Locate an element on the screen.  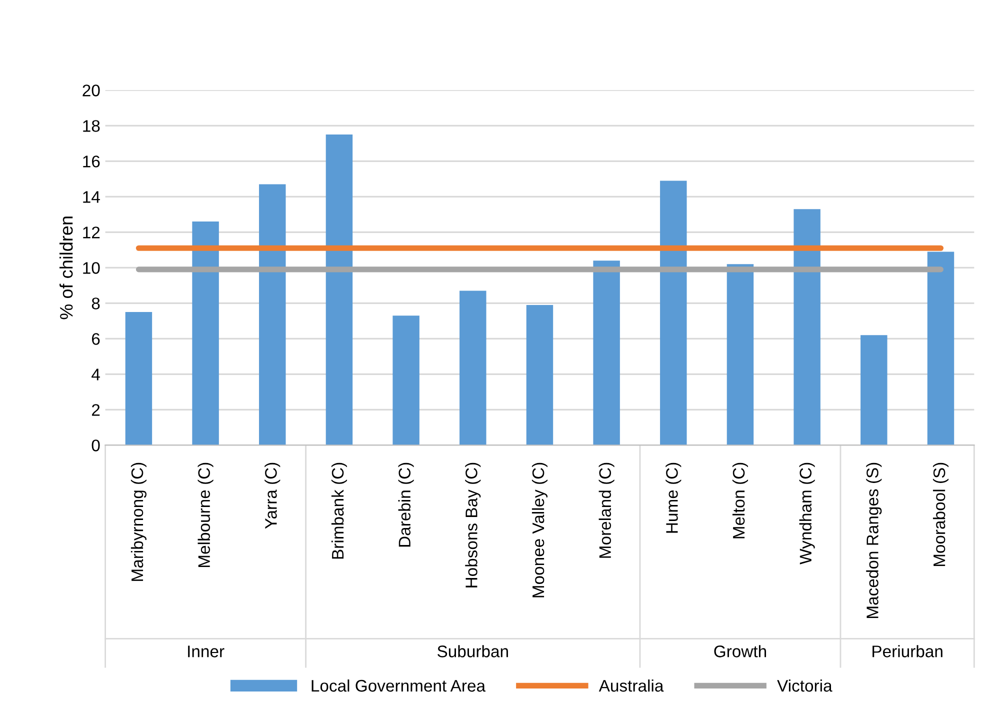
y-tick-label: 20 is located at coordinates (91, 90).